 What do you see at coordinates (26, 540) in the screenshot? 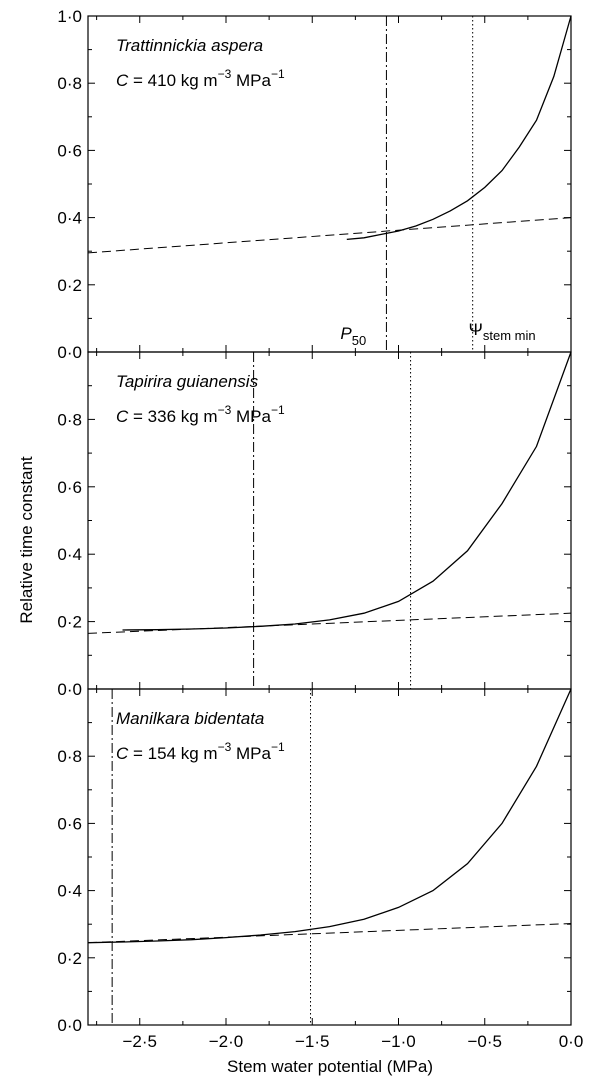
I see `y-axis-label: Relative time constant` at bounding box center [26, 540].